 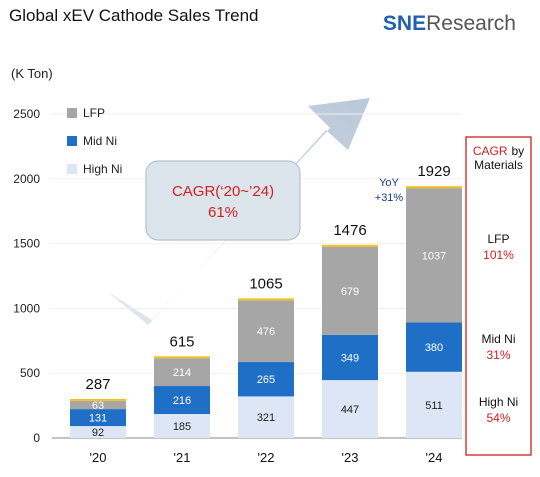 I want to click on legend-label: Mid Ni, so click(x=100, y=141).